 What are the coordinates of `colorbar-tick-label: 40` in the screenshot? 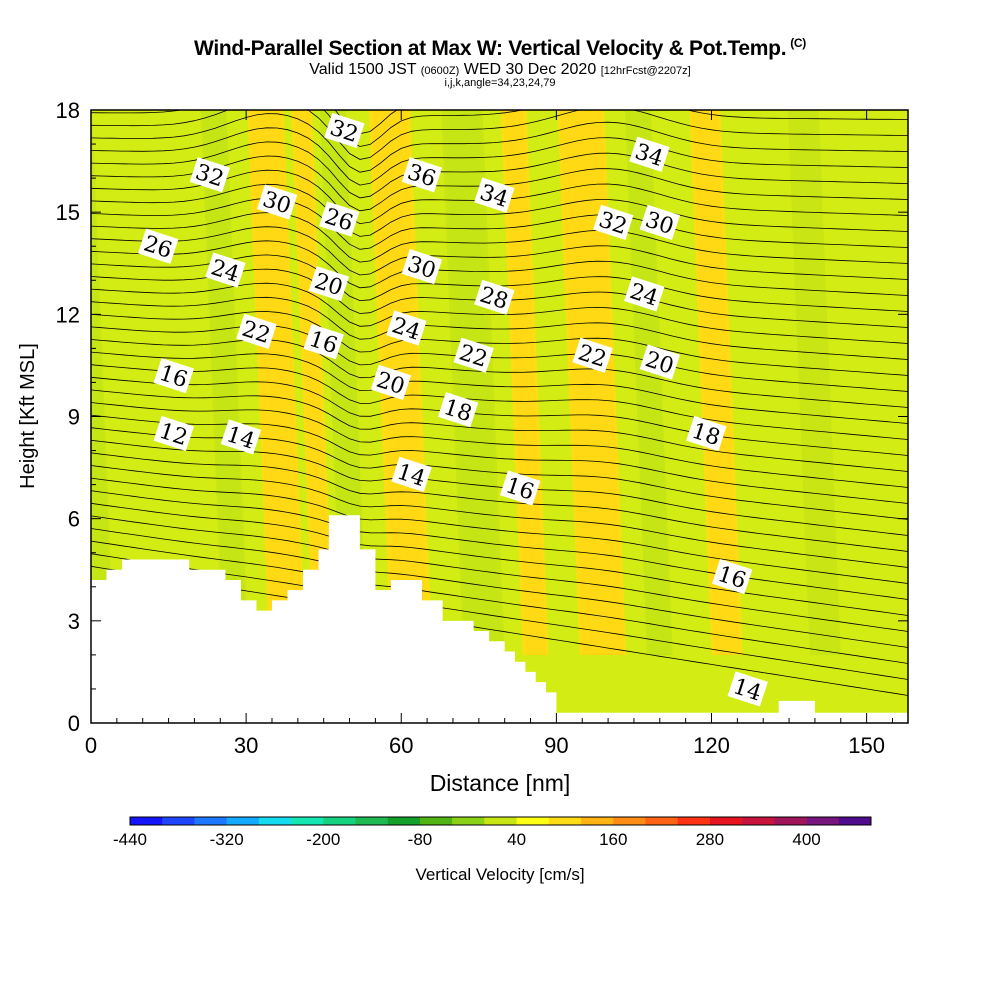 It's located at (516, 839).